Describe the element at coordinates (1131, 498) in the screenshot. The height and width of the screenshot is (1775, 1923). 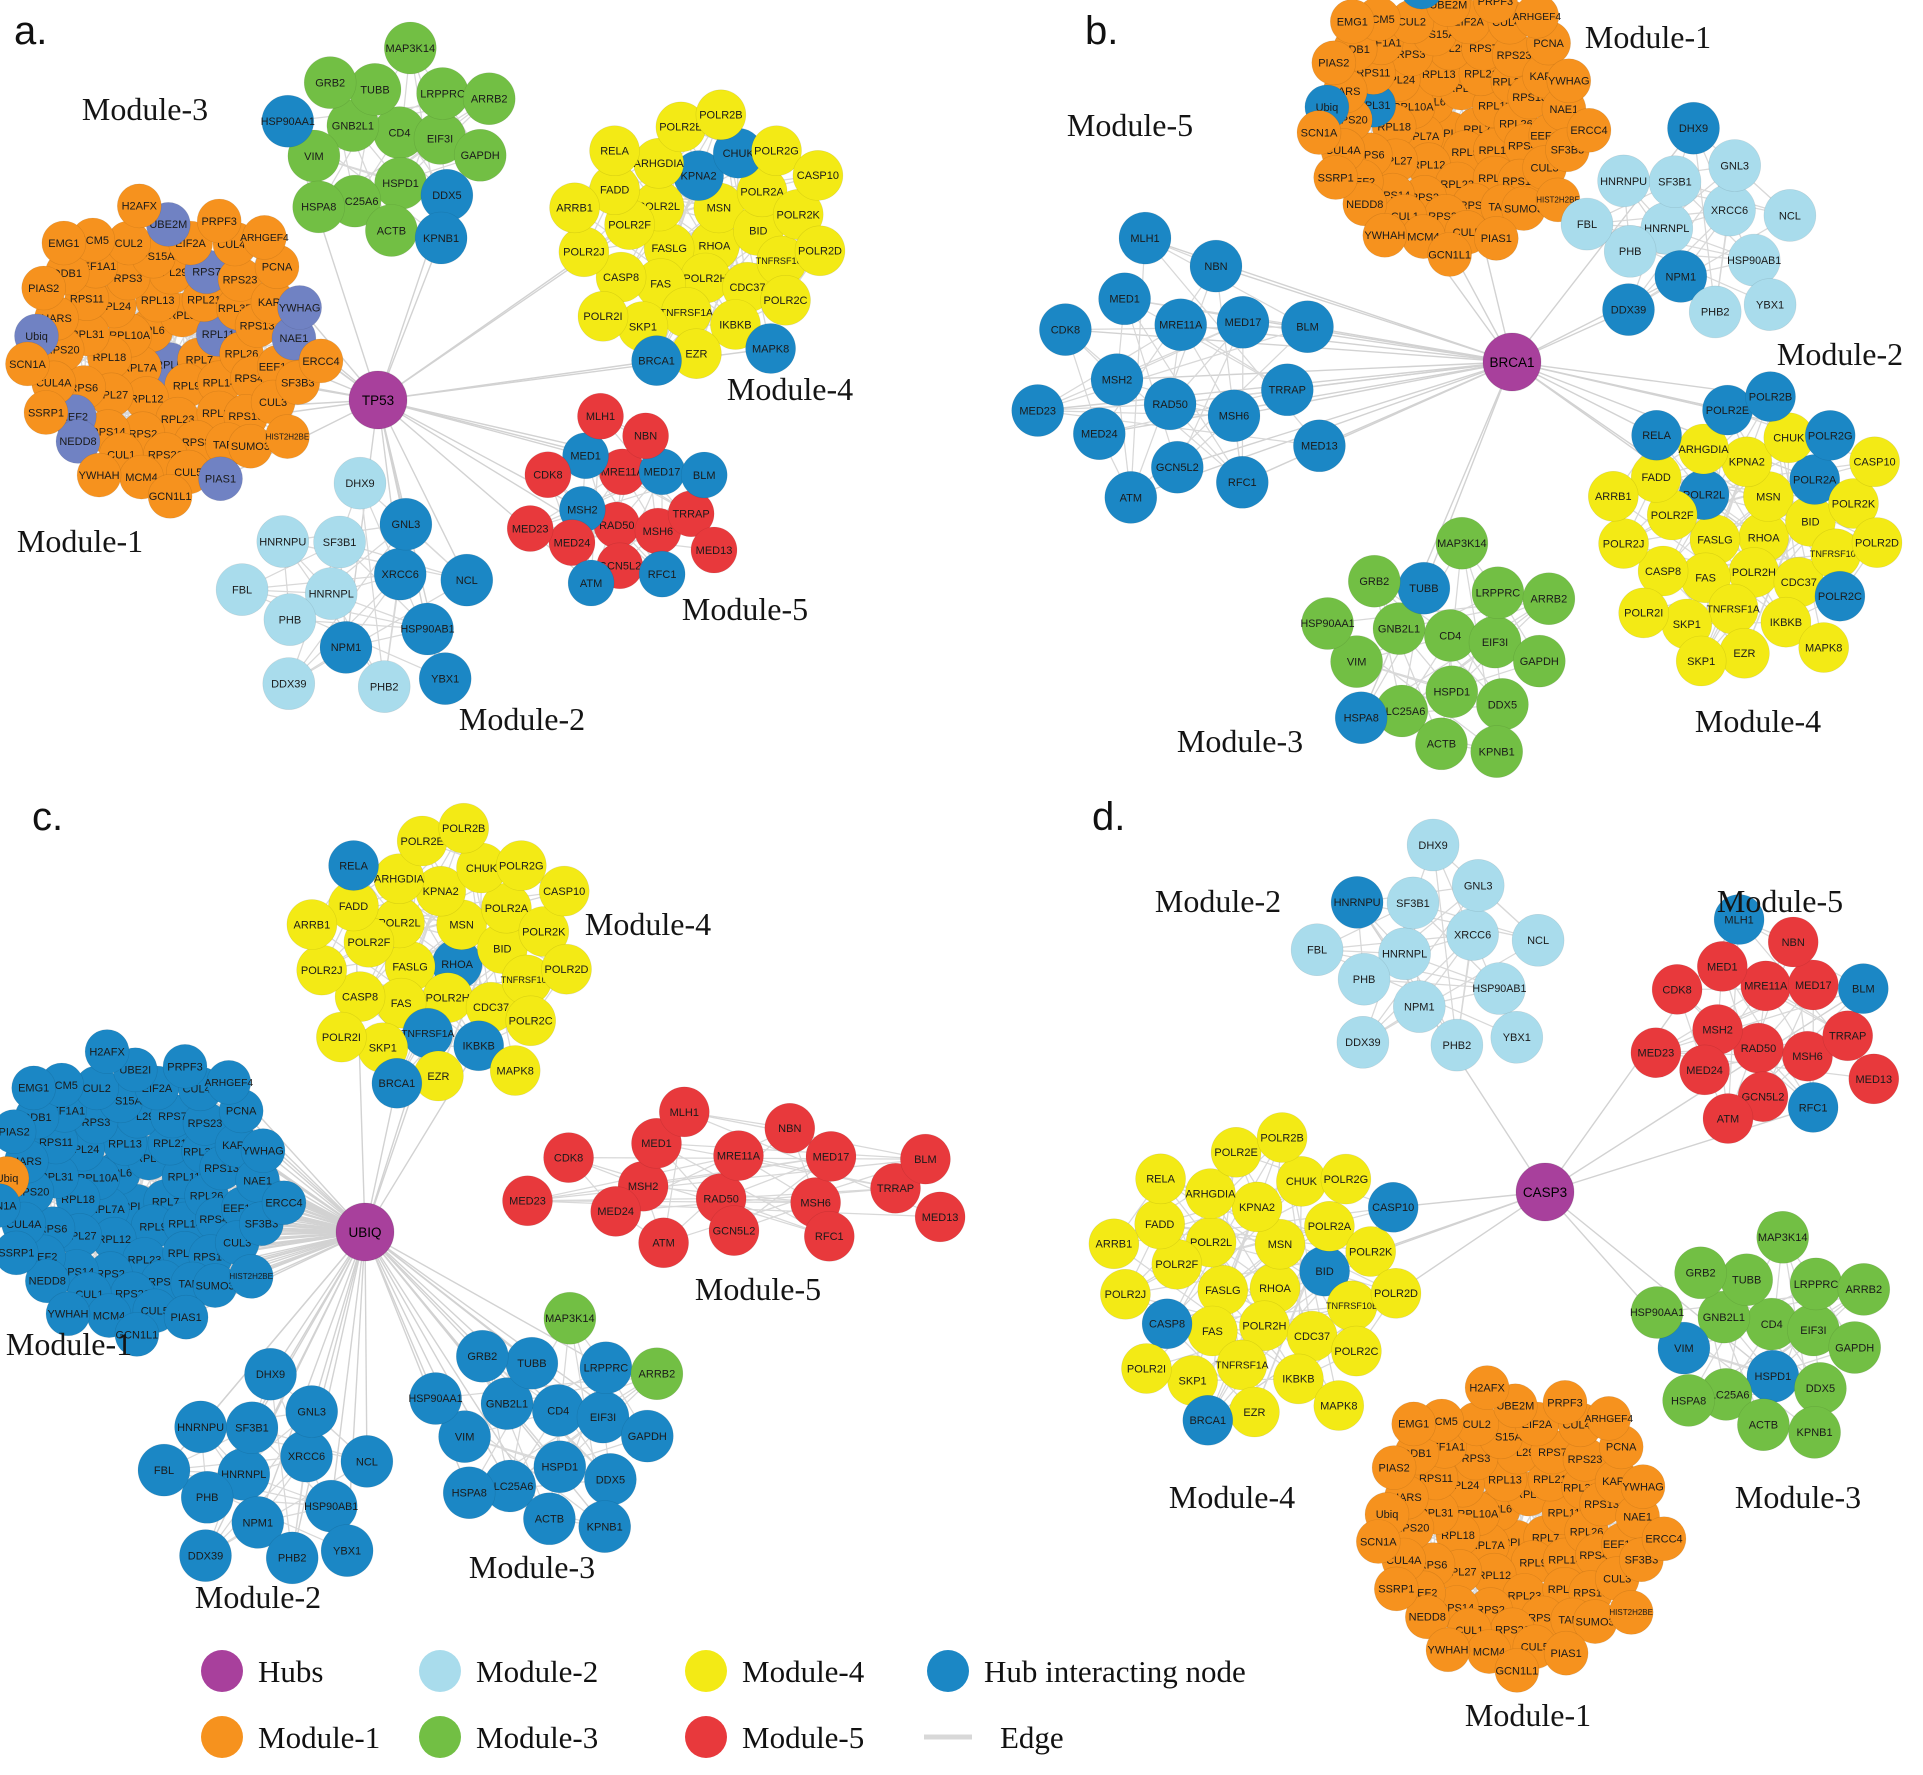
I see `node-label: ATM` at that location.